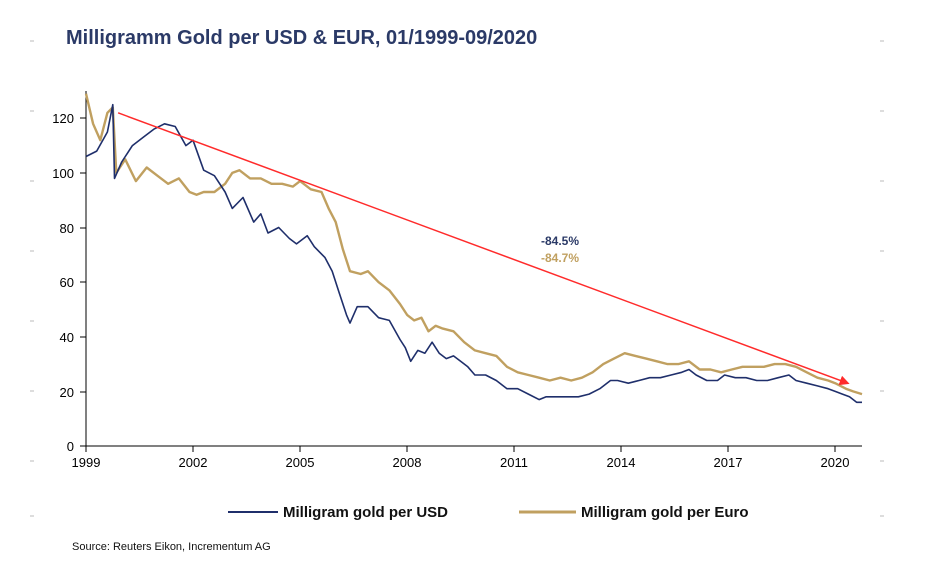 This screenshot has height=584, width=936. I want to click on y-tick-label-80: 80, so click(67, 228).